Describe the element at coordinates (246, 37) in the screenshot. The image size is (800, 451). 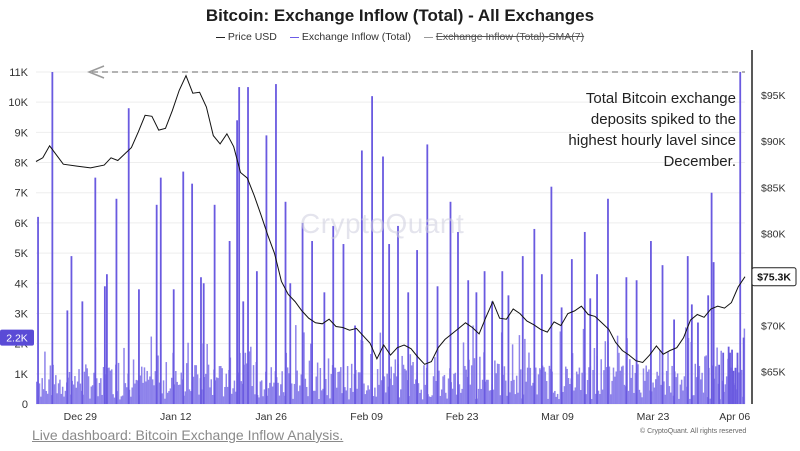
I see `legend-item-price: Price USD` at that location.